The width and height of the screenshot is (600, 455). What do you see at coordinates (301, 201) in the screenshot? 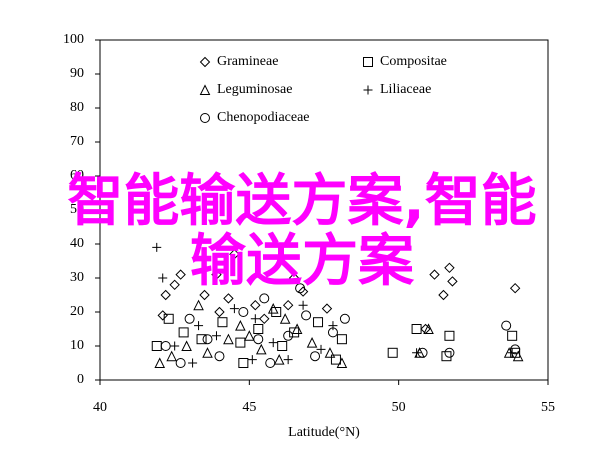
I see `watermark: 智能输送方案,智能` at bounding box center [301, 201].